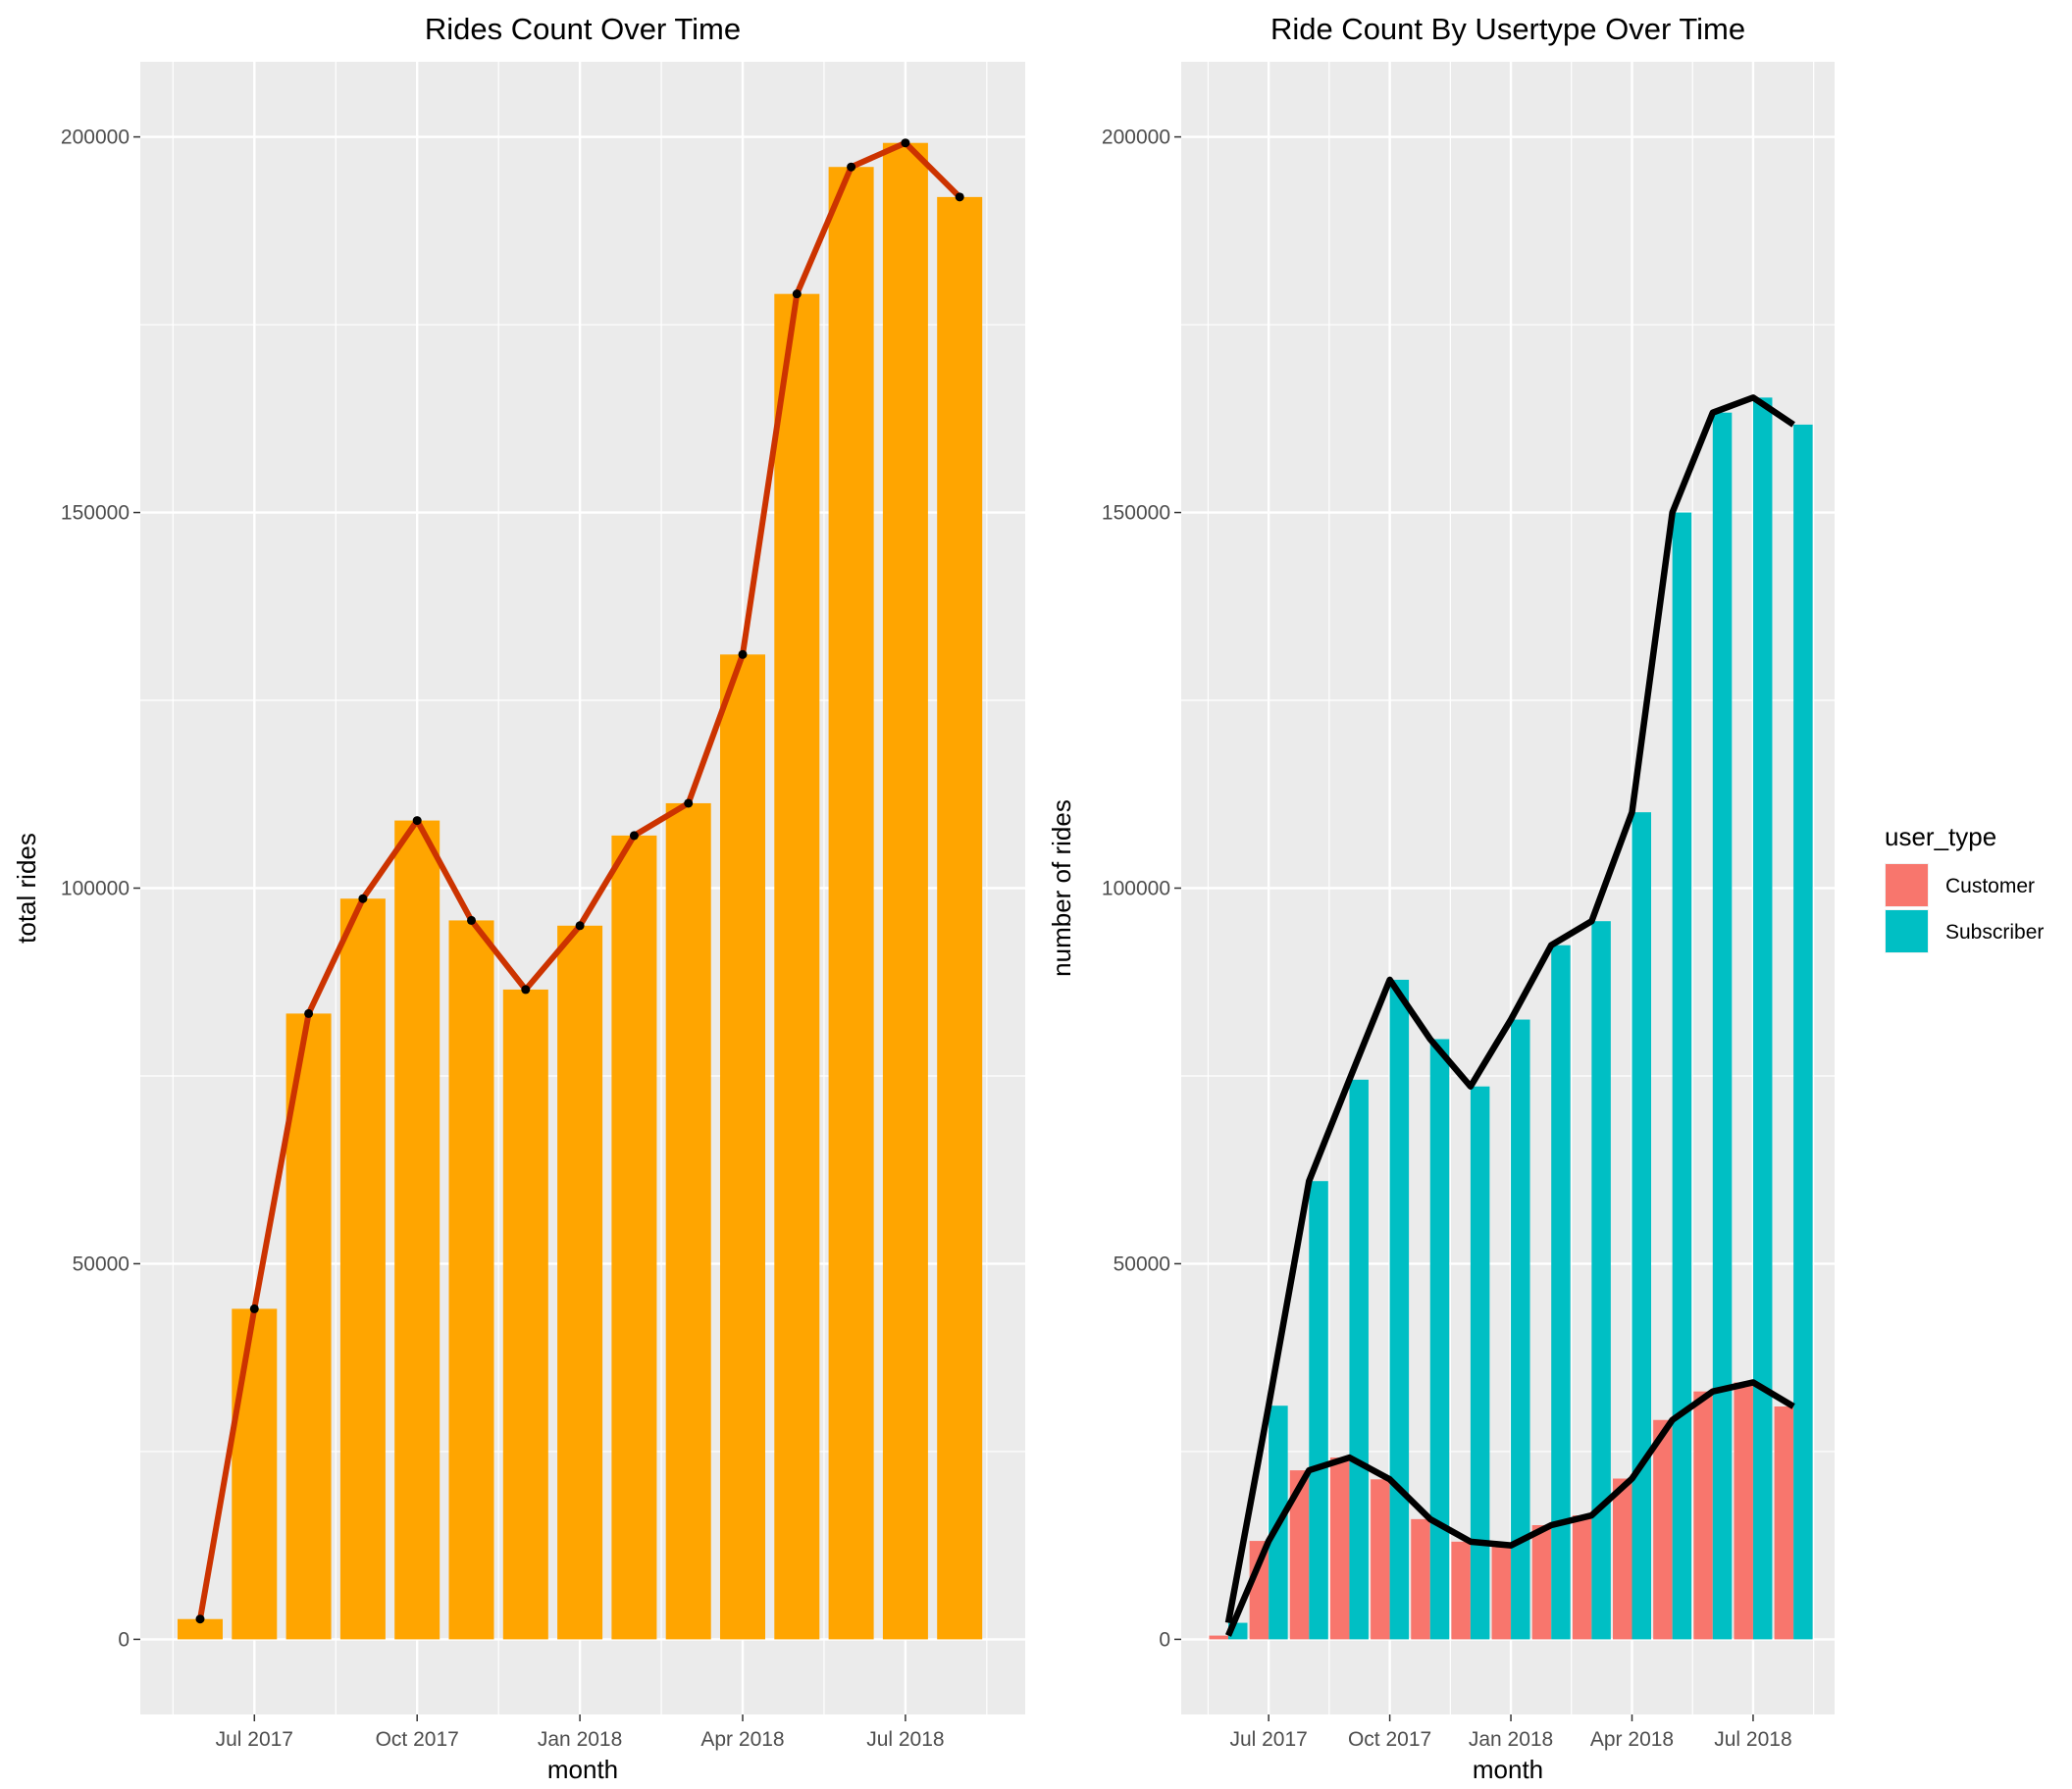 The width and height of the screenshot is (2072, 1789). I want to click on line-customer, so click(1510, 1508).